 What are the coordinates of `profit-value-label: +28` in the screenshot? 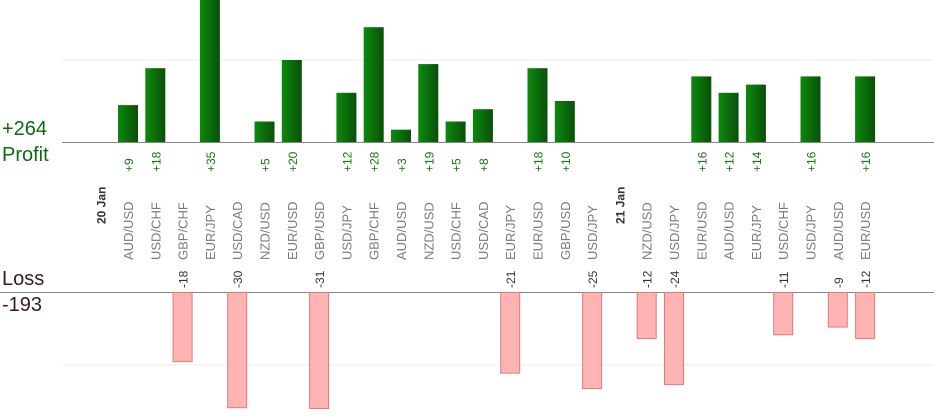 It's located at (375, 161).